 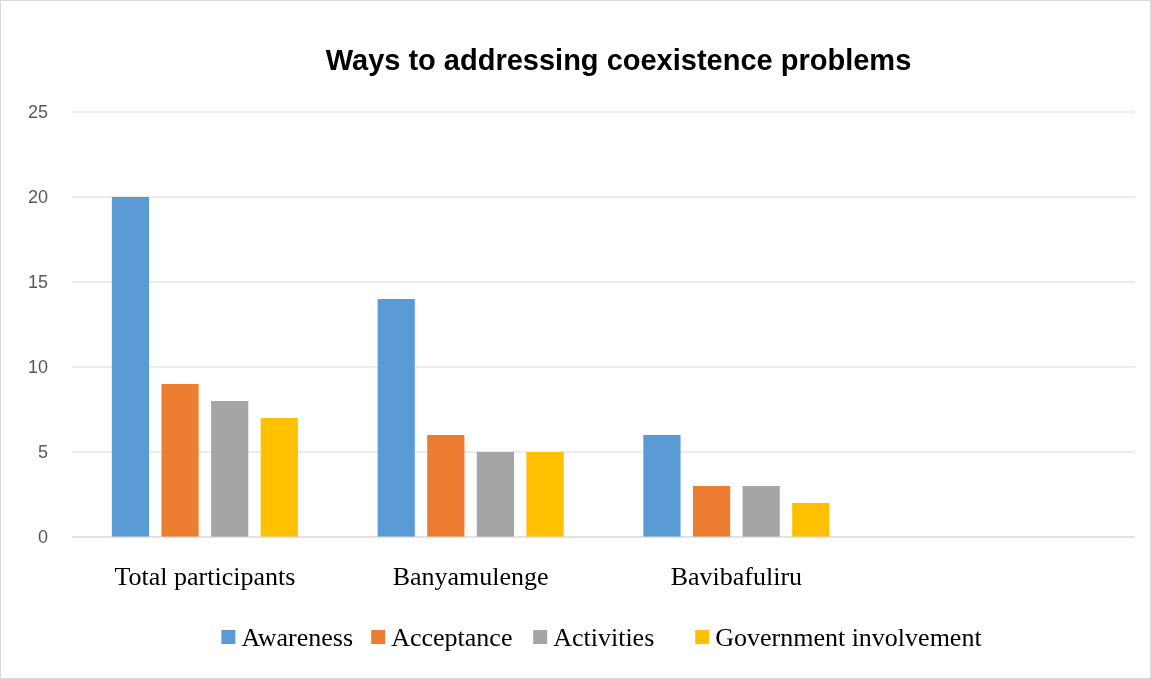 I want to click on chart-title: Ways to addressing coexistence problems, so click(x=618, y=60).